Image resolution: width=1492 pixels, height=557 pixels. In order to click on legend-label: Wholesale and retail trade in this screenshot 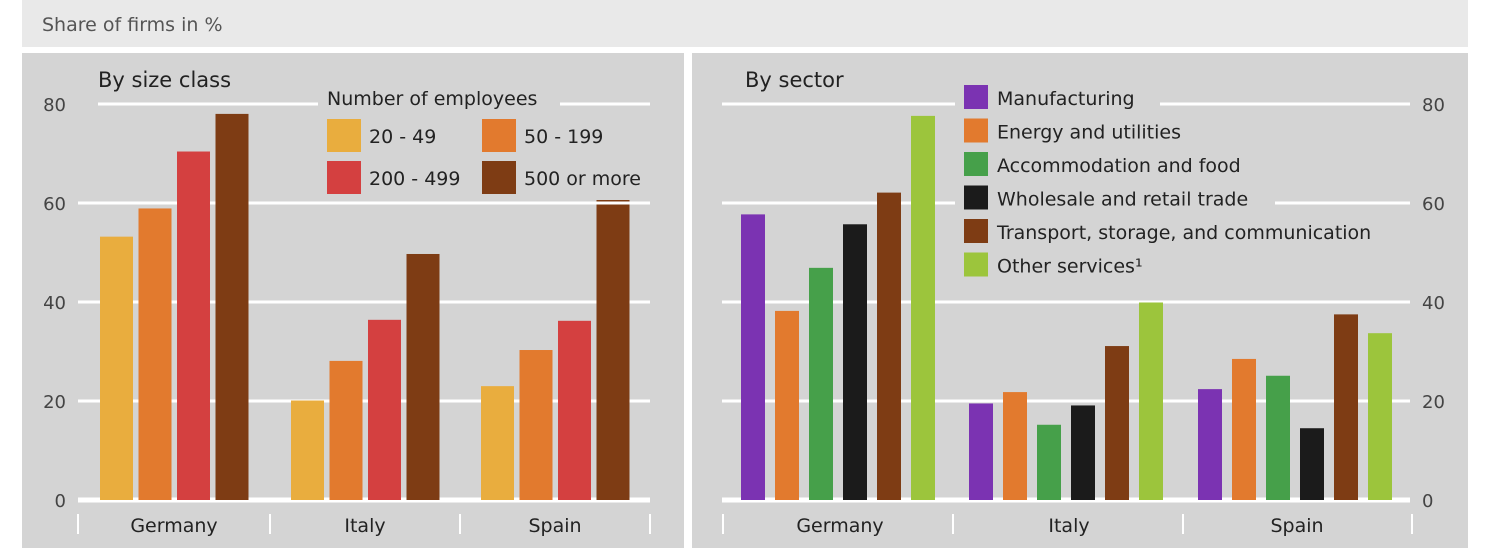, I will do `click(1122, 200)`.